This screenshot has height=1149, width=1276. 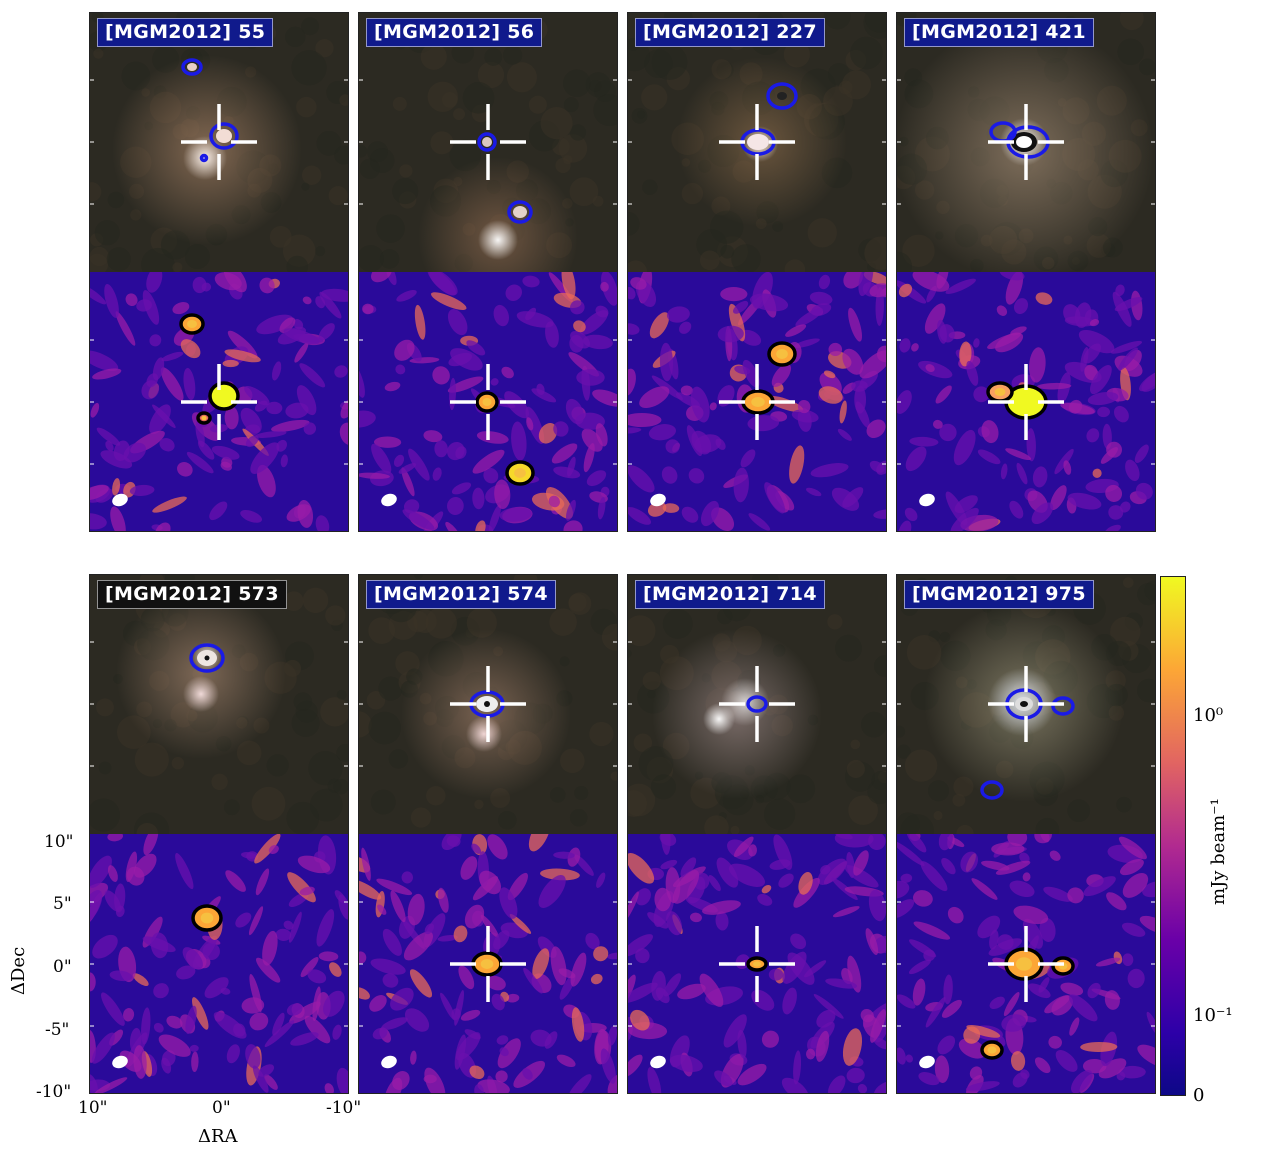 I want to click on optical-panel: [MGM2012] 714, so click(x=757, y=704).